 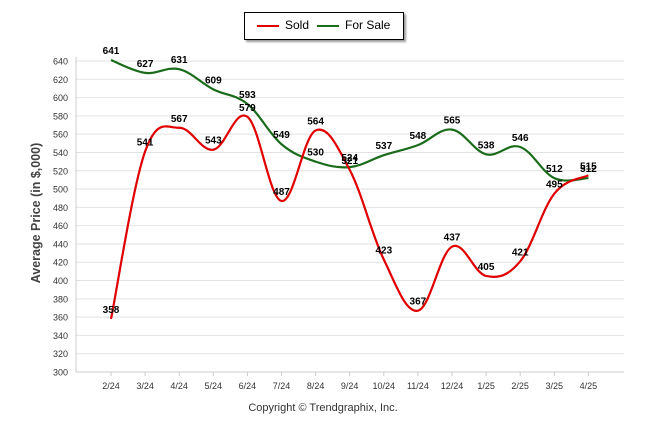 What do you see at coordinates (60, 208) in the screenshot?
I see `y-tick-label: 480` at bounding box center [60, 208].